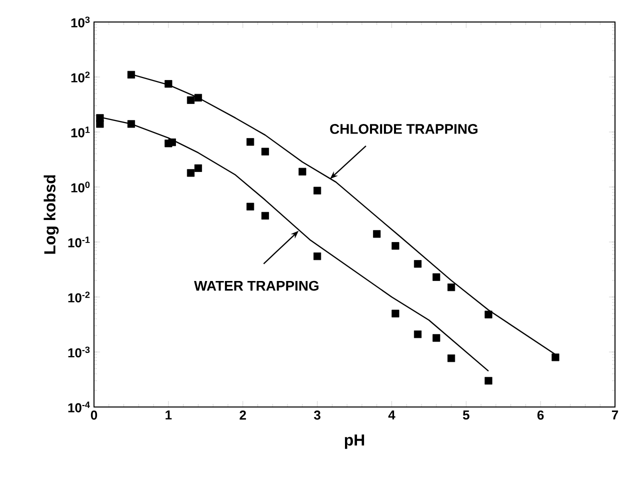  I want to click on x-tick-label: 2, so click(243, 415).